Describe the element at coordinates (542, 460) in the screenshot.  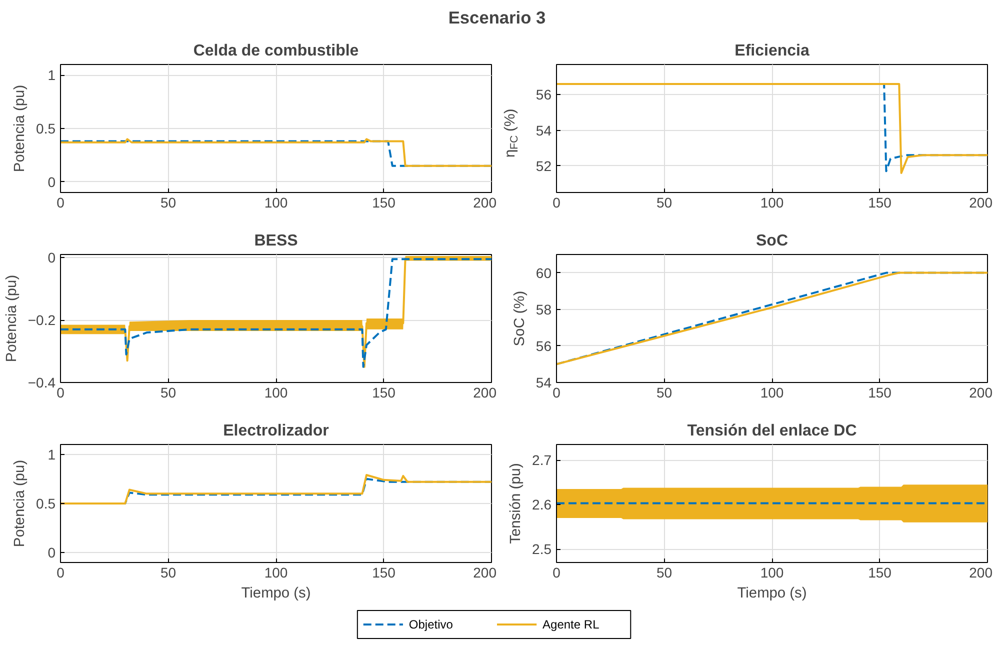
I see `y-tick-label: 2.7` at that location.